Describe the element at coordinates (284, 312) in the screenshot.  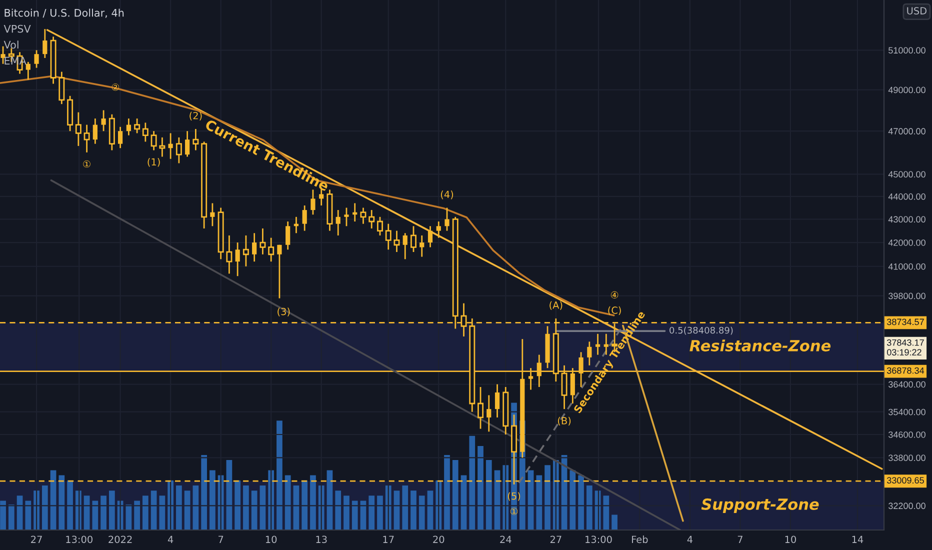
I see `annotation: (3)` at that location.